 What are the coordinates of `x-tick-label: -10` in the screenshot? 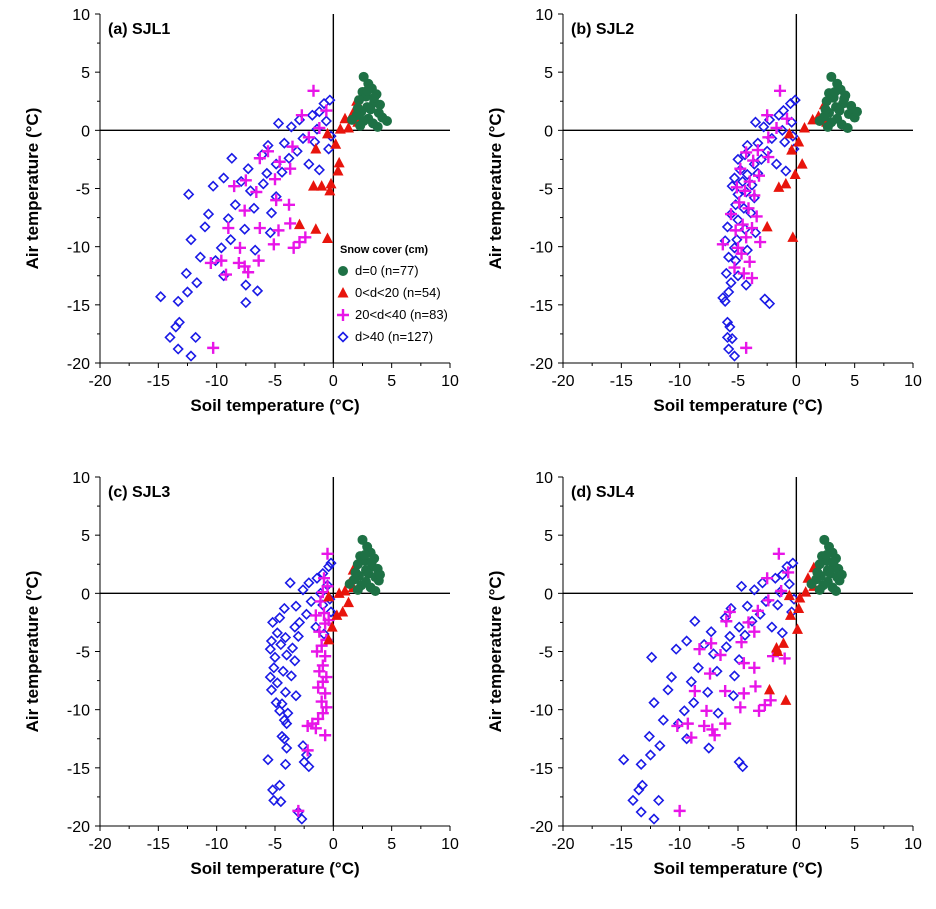 It's located at (216, 844).